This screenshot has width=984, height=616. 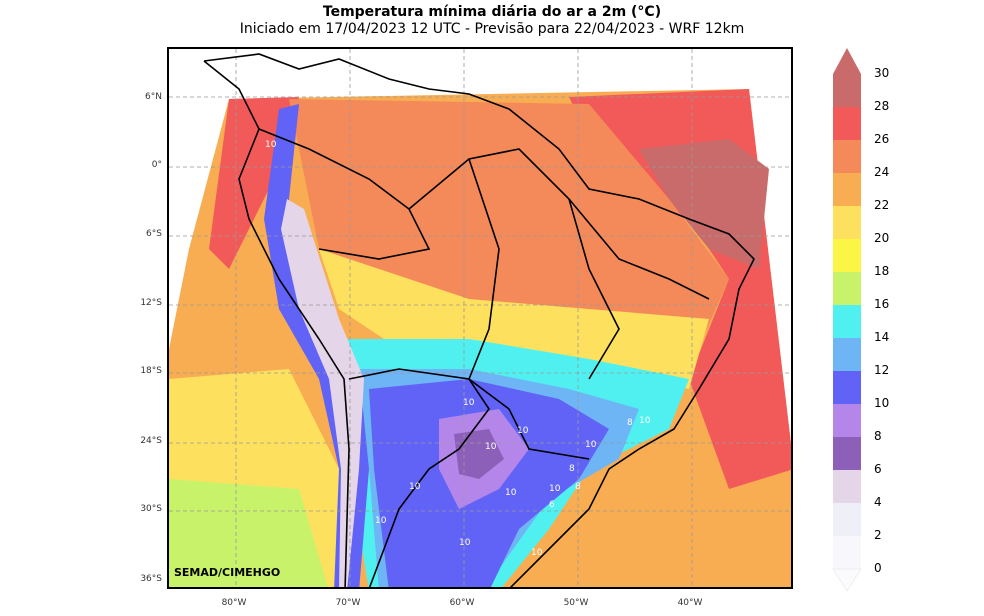 I want to click on colorbar, so click(x=847, y=320).